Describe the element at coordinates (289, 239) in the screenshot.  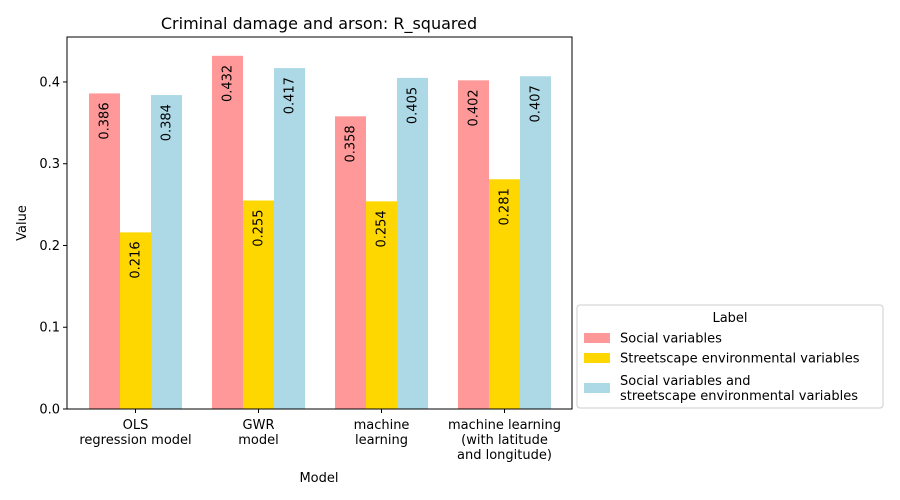
I see `bar-s2-c1` at that location.